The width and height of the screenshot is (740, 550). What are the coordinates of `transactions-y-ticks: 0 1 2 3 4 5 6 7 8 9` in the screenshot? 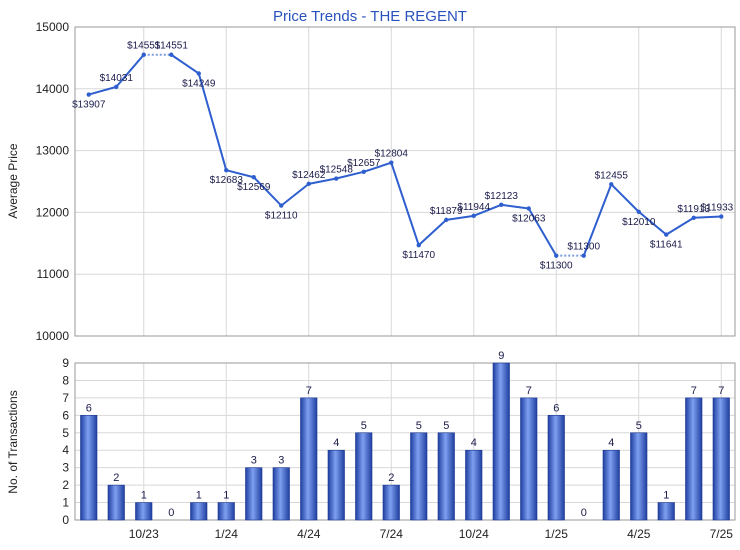 It's located at (65, 441).